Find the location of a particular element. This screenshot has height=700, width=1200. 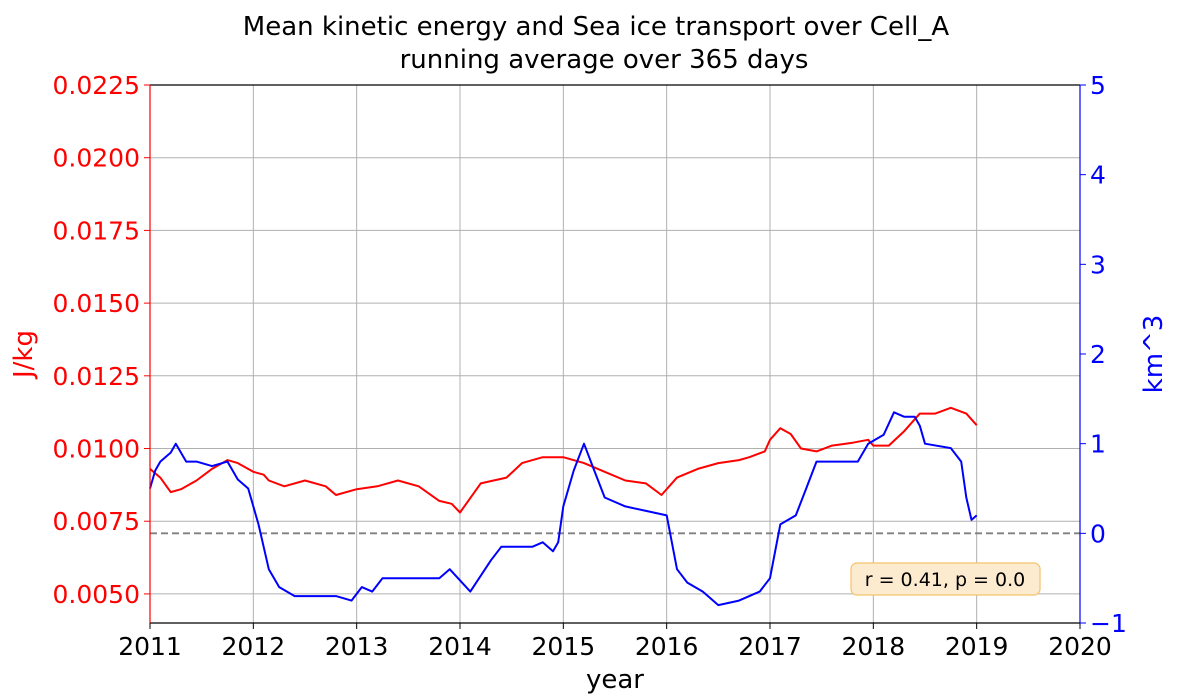

right-tick-label: 3 is located at coordinates (1098, 264).